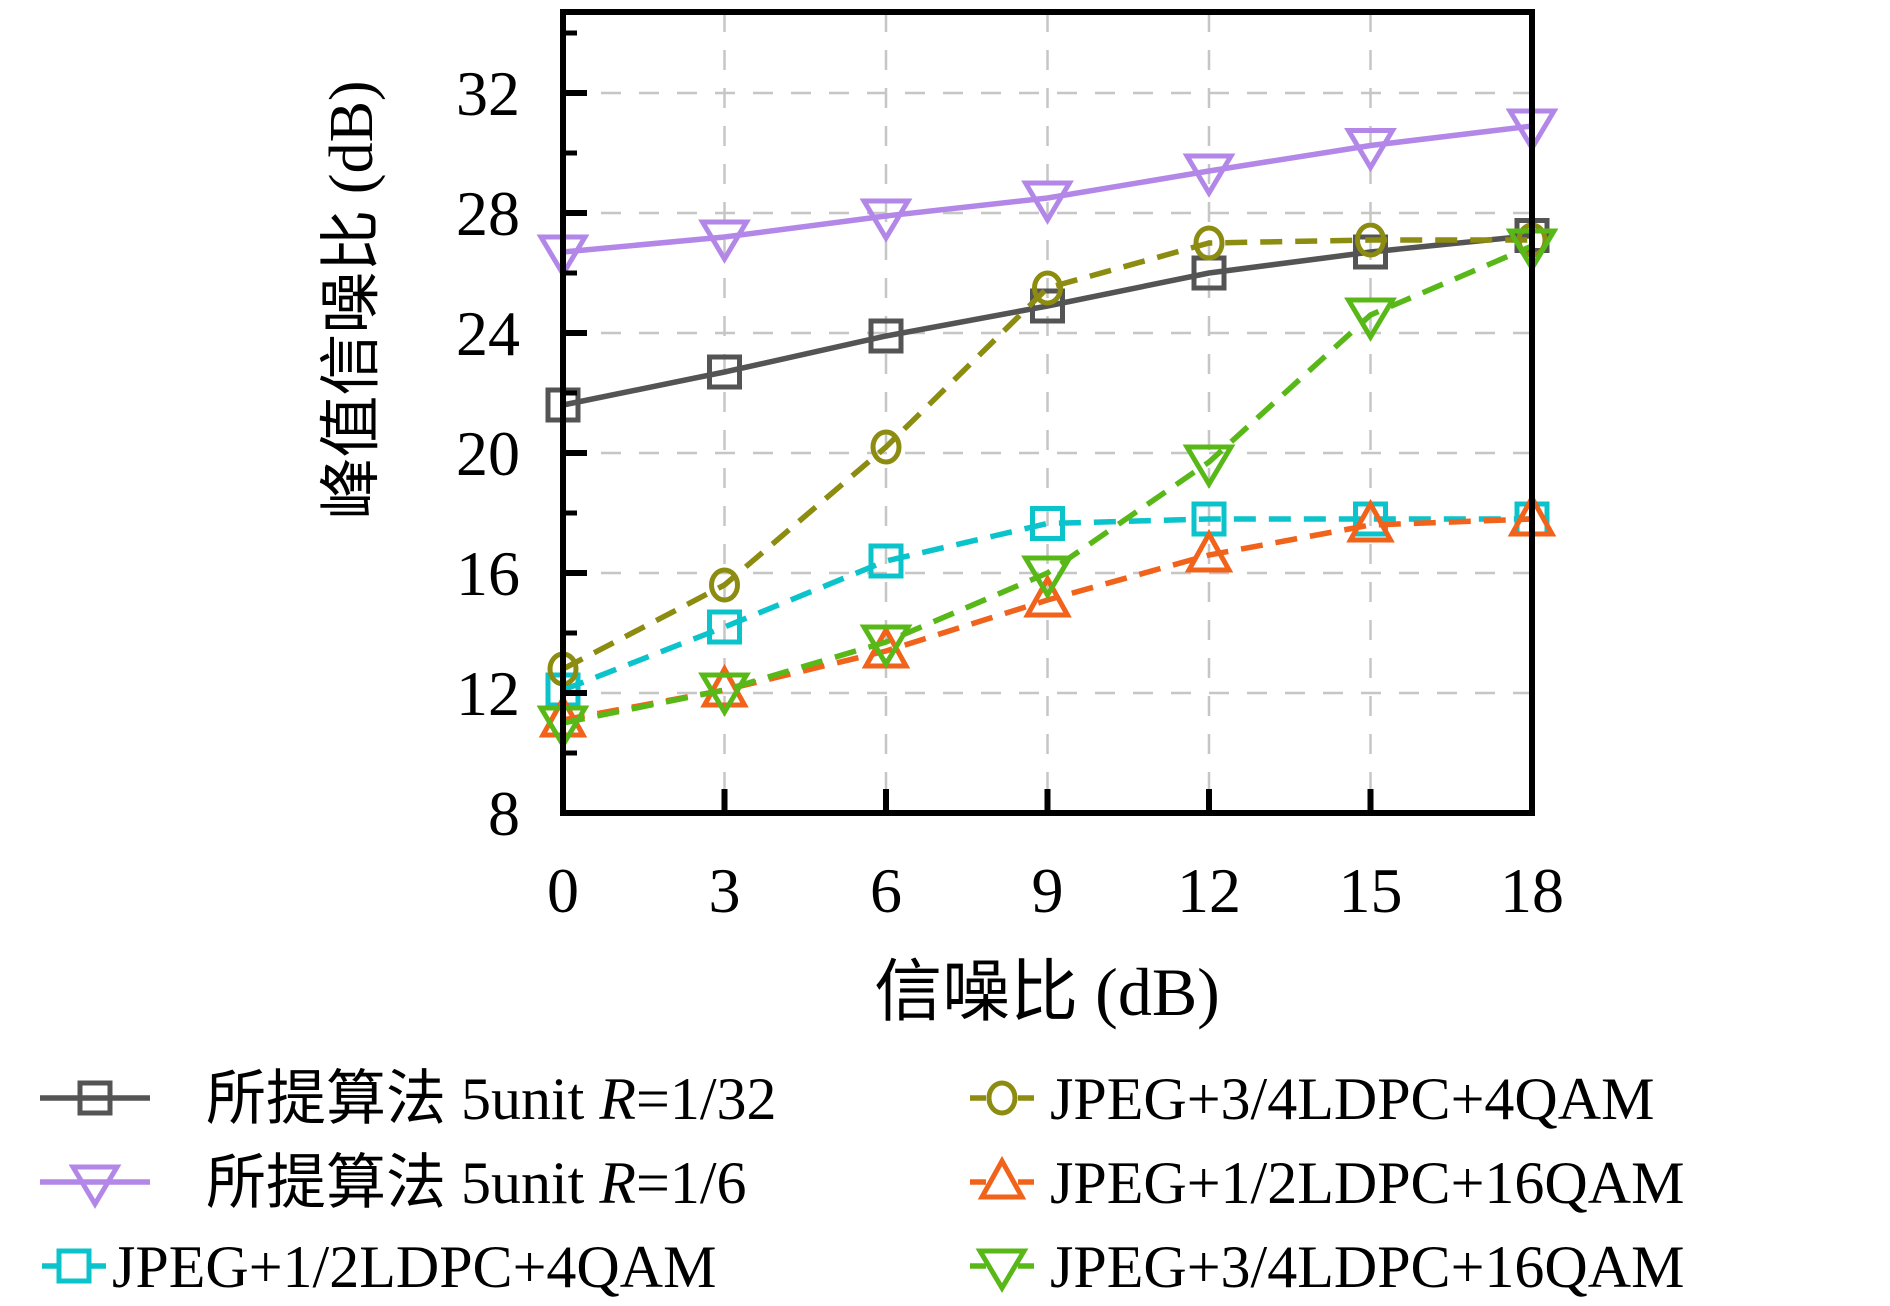 The height and width of the screenshot is (1306, 1890). Describe the element at coordinates (488, 333) in the screenshot. I see `y-tick-label: 24` at that location.